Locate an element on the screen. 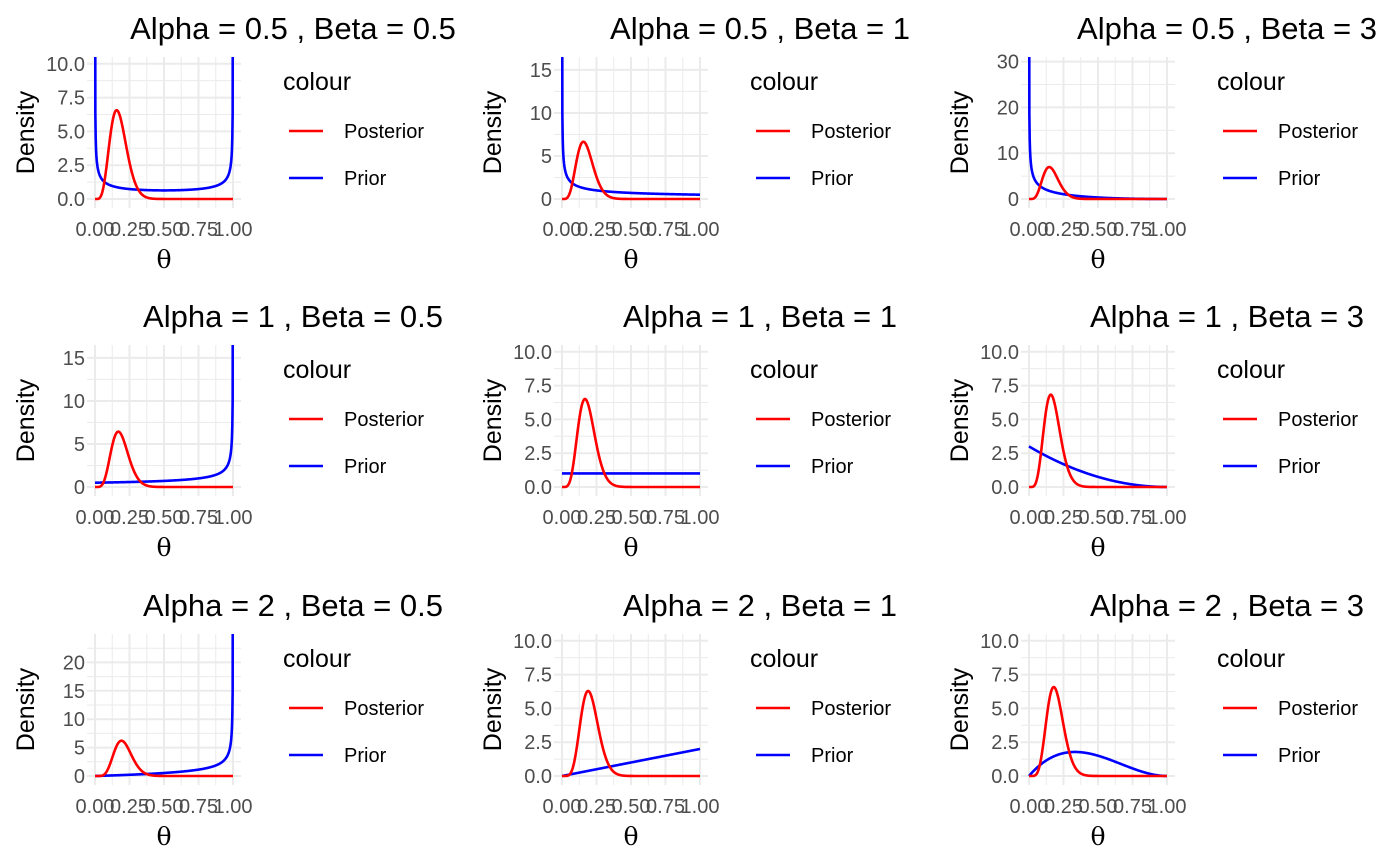 This screenshot has height=865, width=1400. panel-title: Alpha = 1 , Beta = 3 is located at coordinates (1227, 316).